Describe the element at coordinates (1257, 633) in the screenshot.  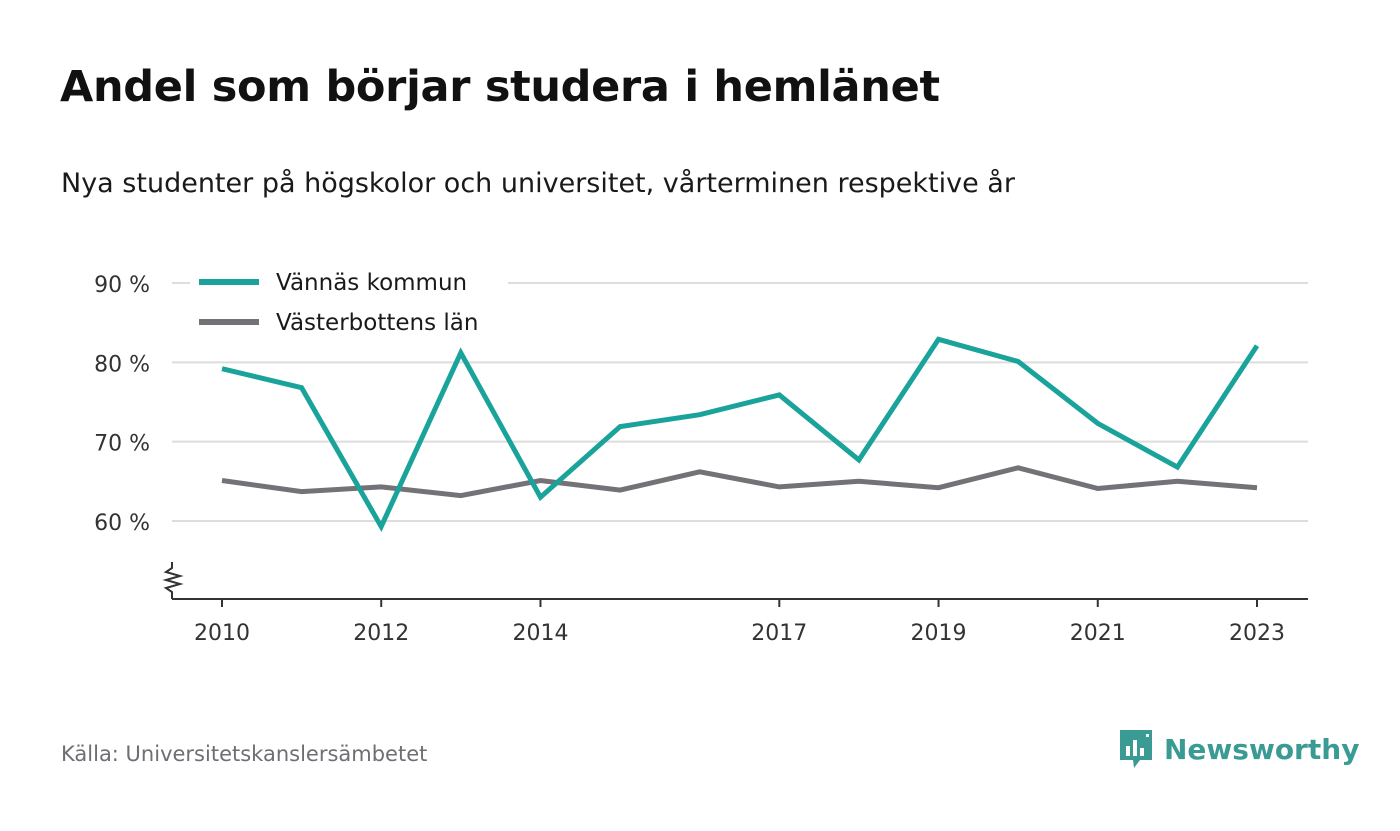
I see `x-tick-label: 2023` at that location.